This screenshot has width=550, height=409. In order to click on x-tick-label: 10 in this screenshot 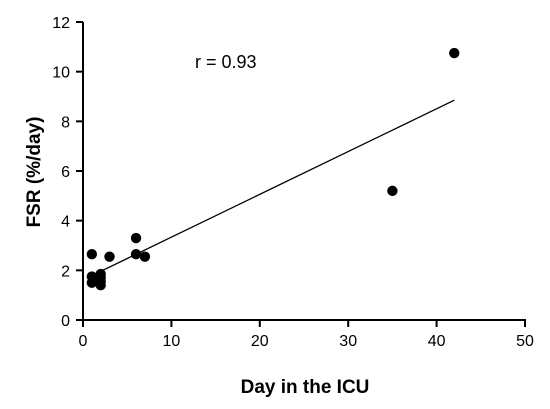, I will do `click(172, 341)`.